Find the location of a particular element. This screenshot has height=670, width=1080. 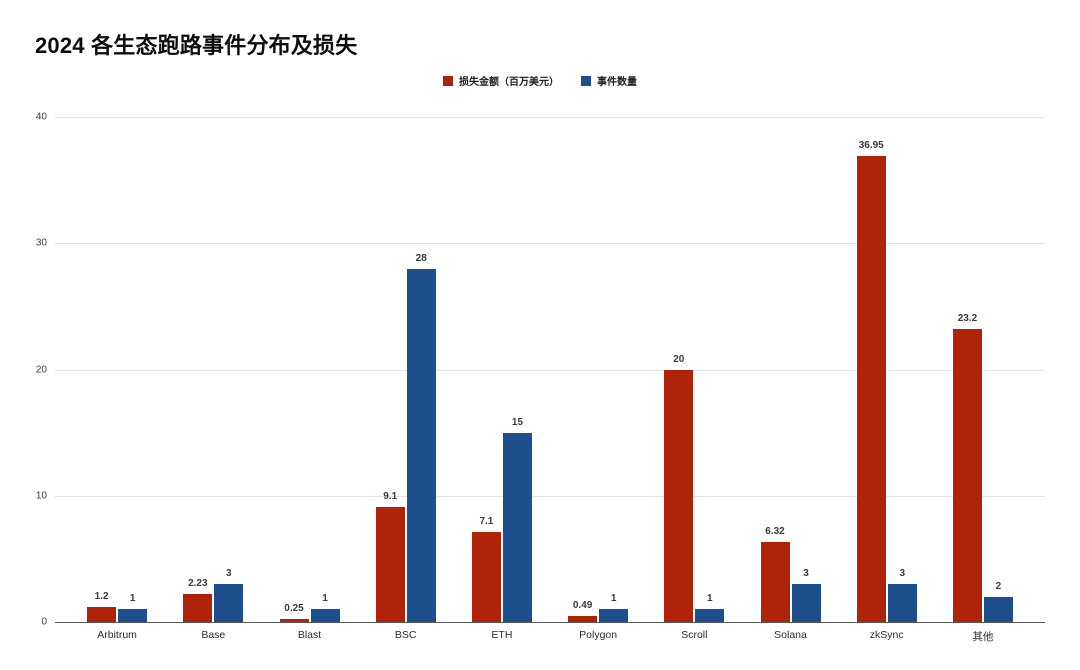

bar-col: 20 is located at coordinates (679, 487).